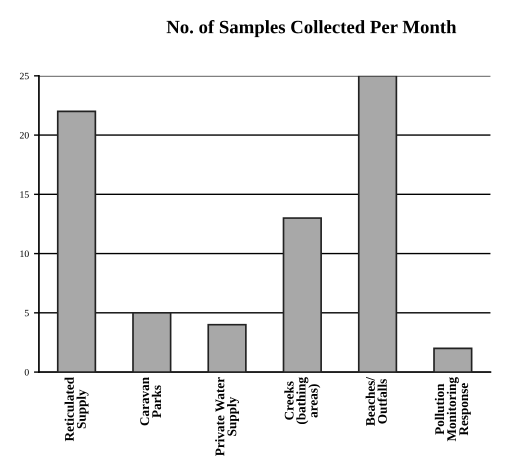 This screenshot has height=474, width=519. I want to click on y-tick-label: 25, so click(24, 76).